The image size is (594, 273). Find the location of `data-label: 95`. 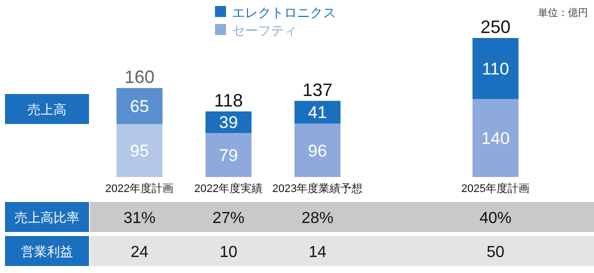

data-label: 95 is located at coordinates (139, 151).